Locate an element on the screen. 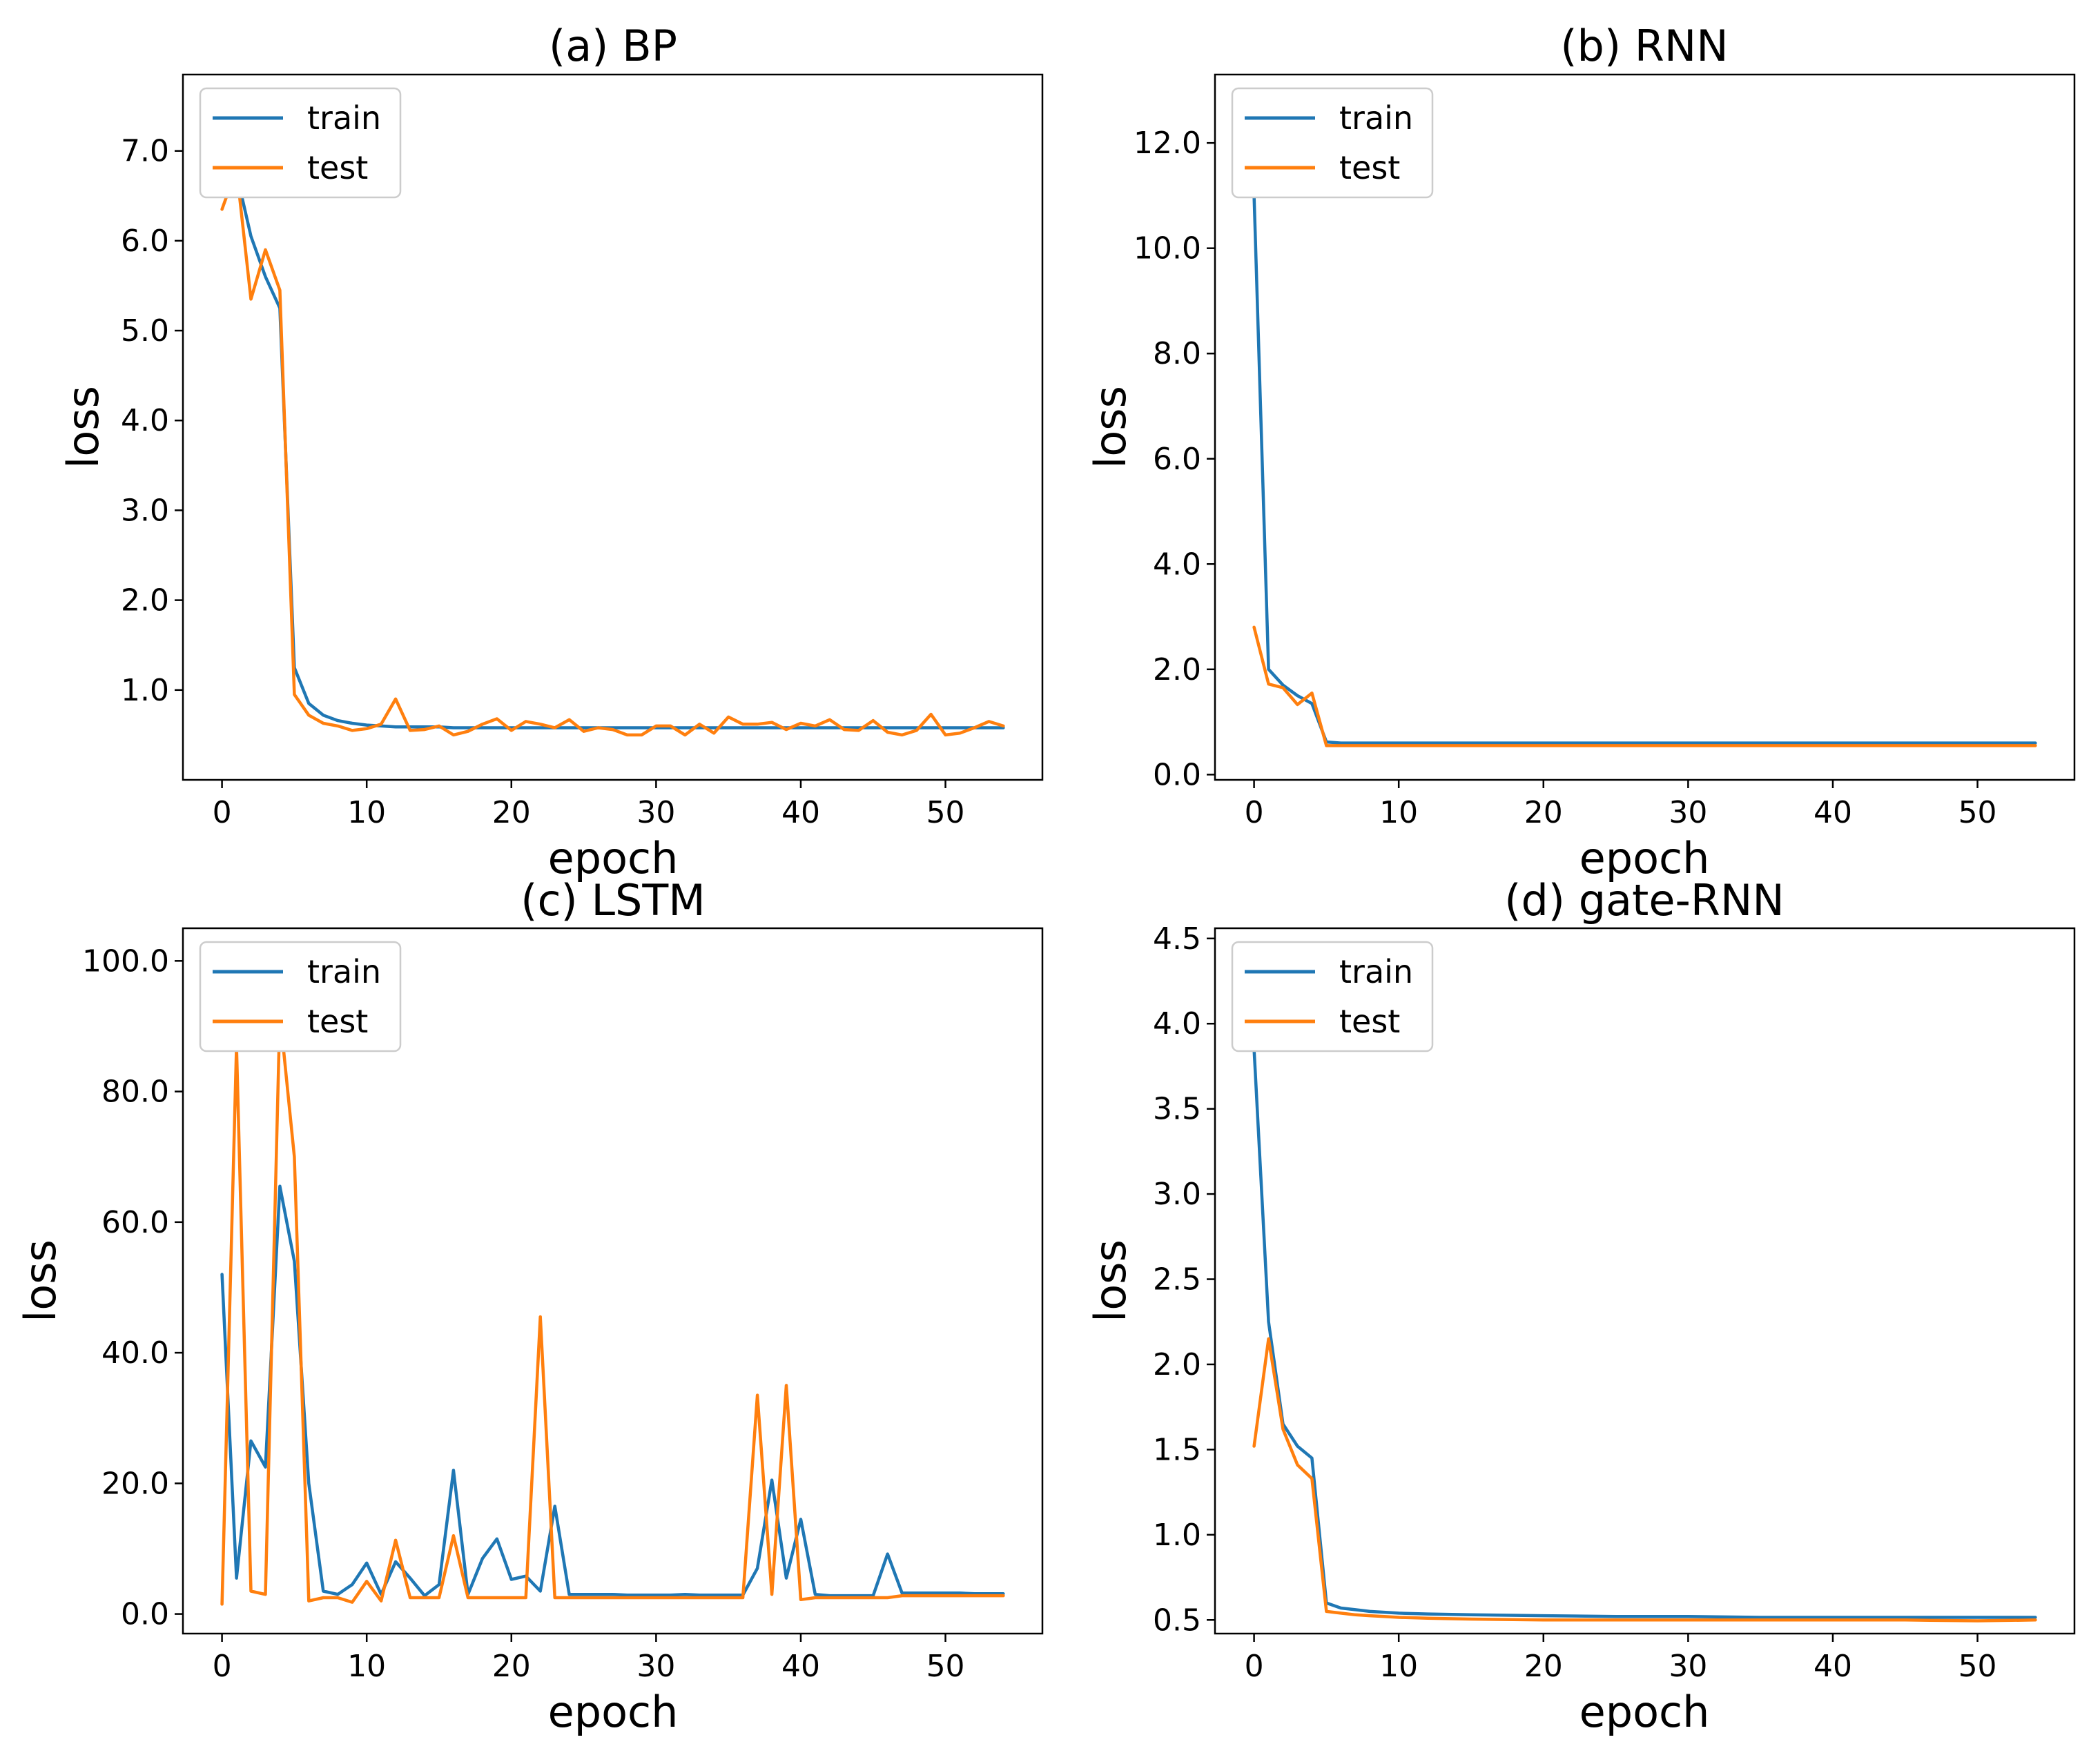 The width and height of the screenshot is (2100, 1744). panel-c-xtick-label: 40 is located at coordinates (800, 1667).